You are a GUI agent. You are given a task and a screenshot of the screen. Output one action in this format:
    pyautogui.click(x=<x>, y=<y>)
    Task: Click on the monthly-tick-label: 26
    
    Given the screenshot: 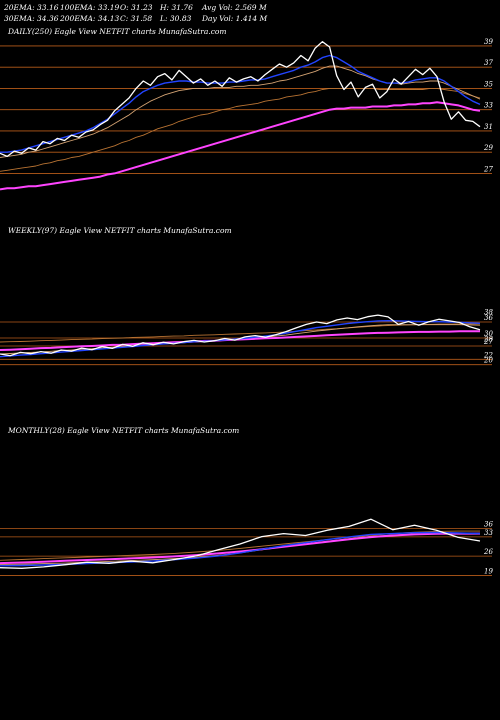 What is the action you would take?
    pyautogui.click(x=488, y=552)
    